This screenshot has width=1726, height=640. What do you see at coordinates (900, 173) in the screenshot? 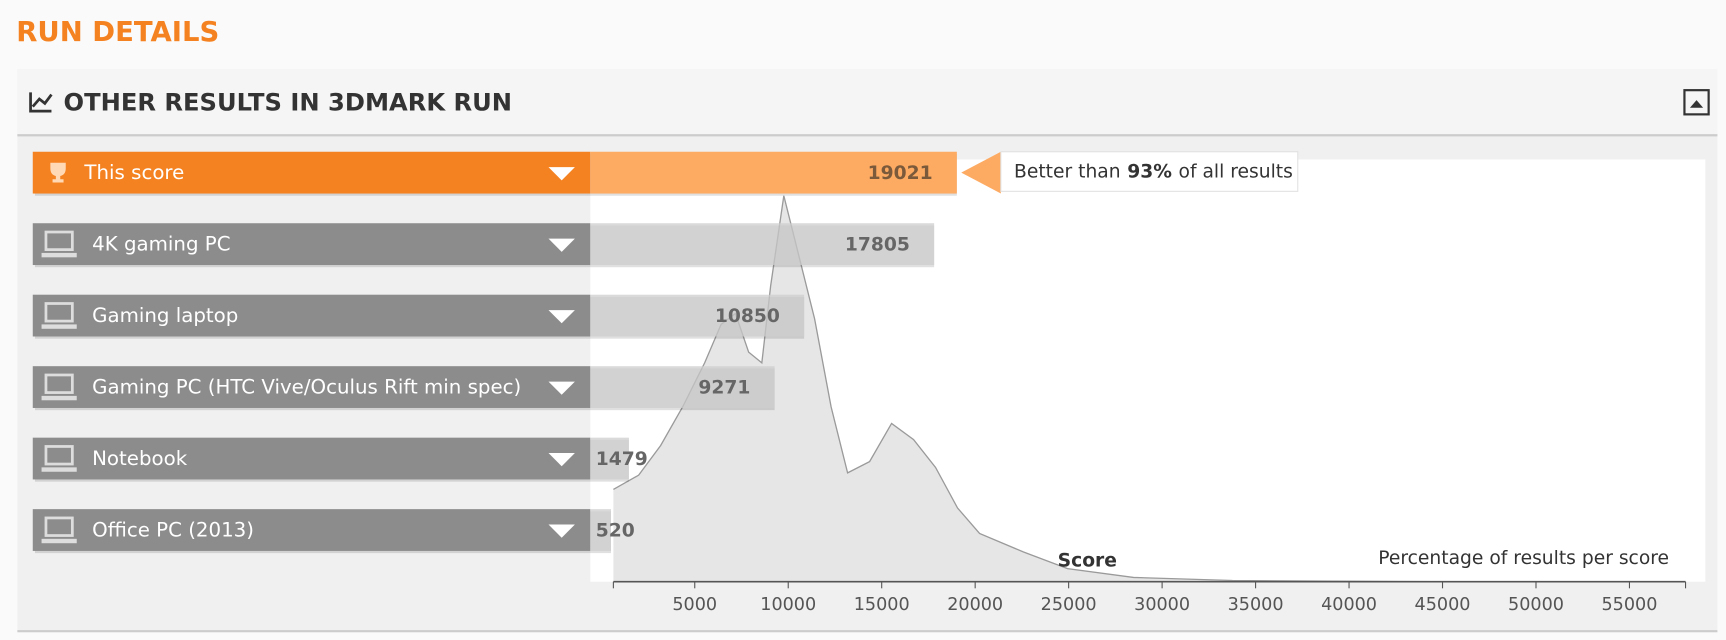
I see `value-label: 19021` at bounding box center [900, 173].